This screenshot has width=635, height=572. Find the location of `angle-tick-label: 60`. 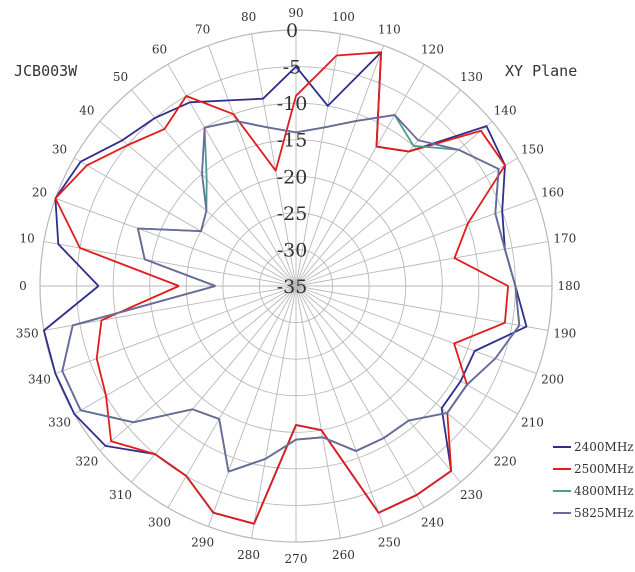

angle-tick-label: 60 is located at coordinates (159, 50).